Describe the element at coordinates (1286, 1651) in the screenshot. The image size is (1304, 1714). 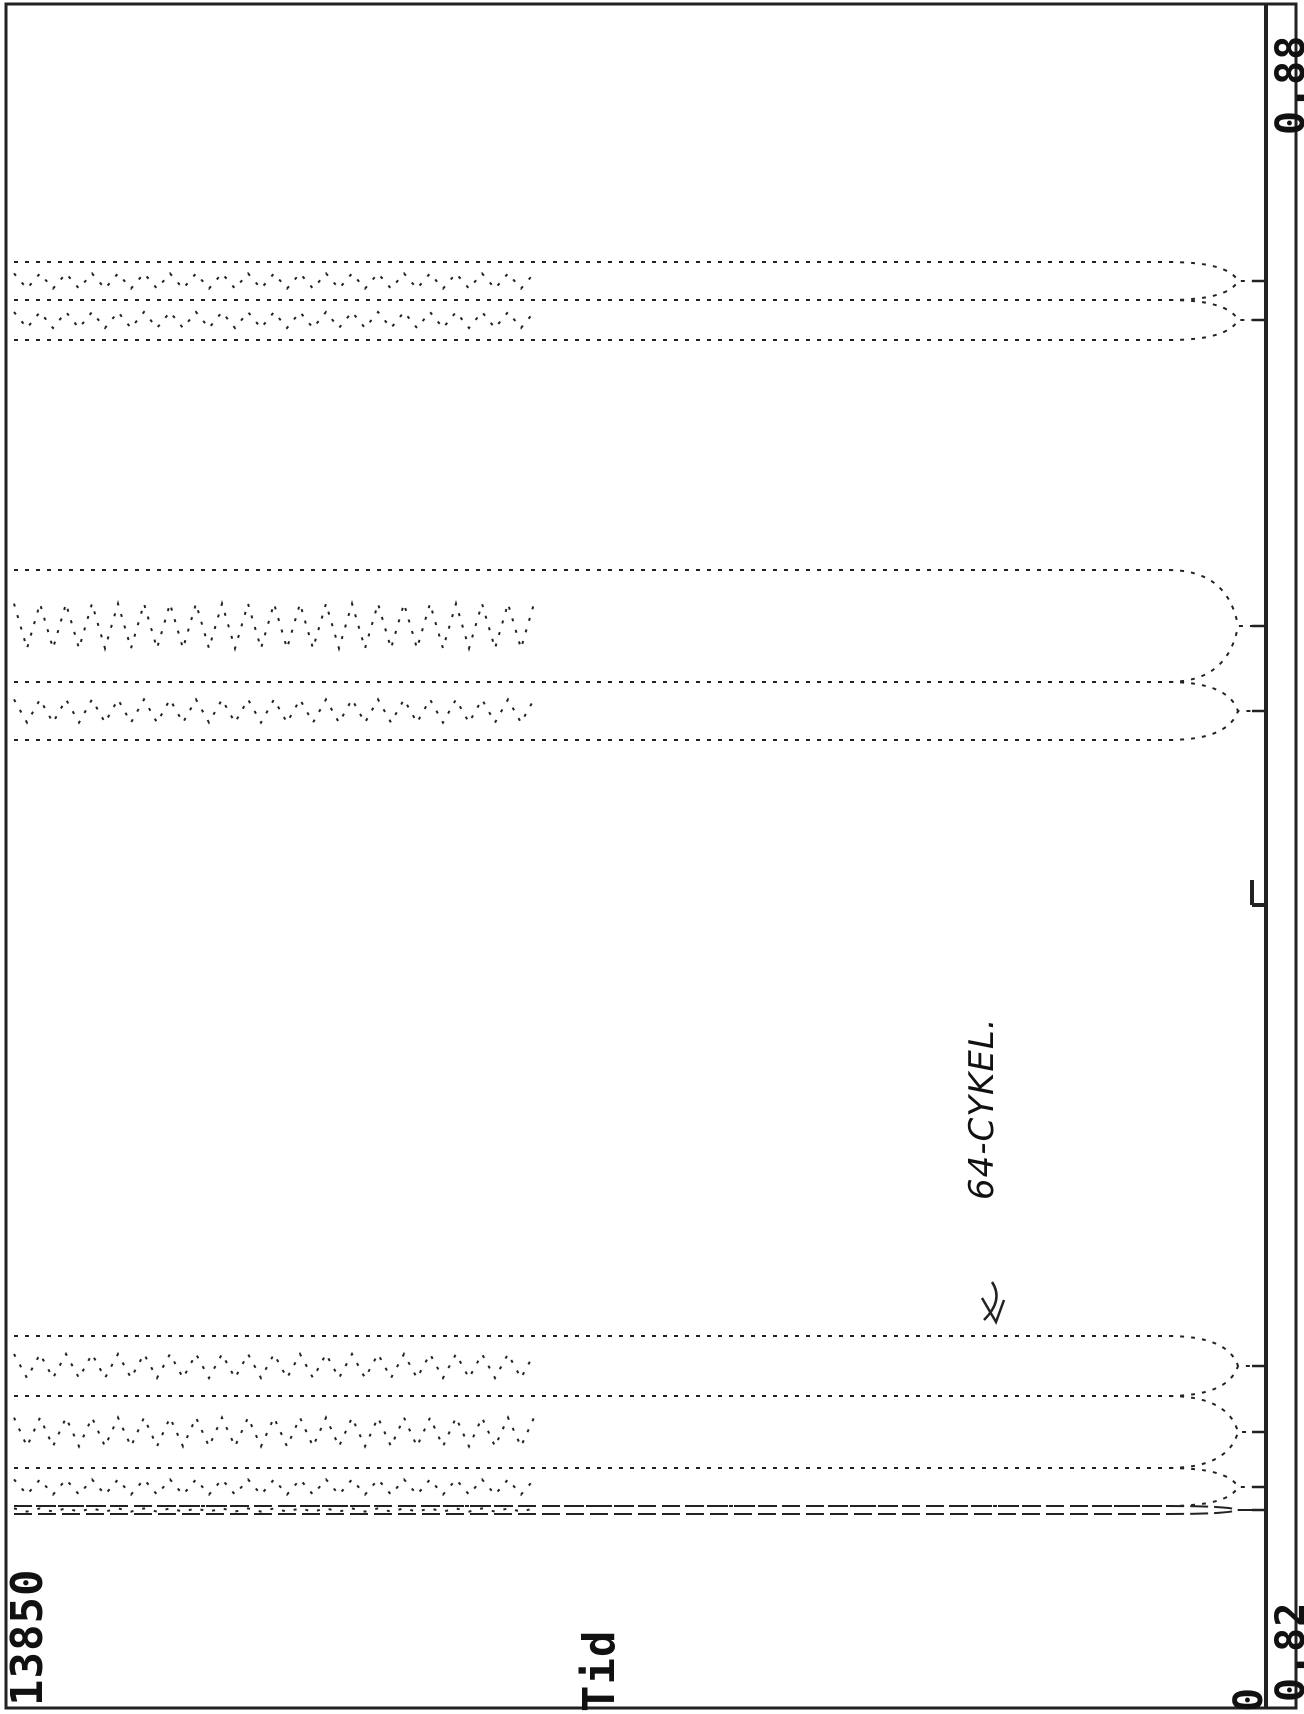
I see `y-min-label: 0.82` at that location.